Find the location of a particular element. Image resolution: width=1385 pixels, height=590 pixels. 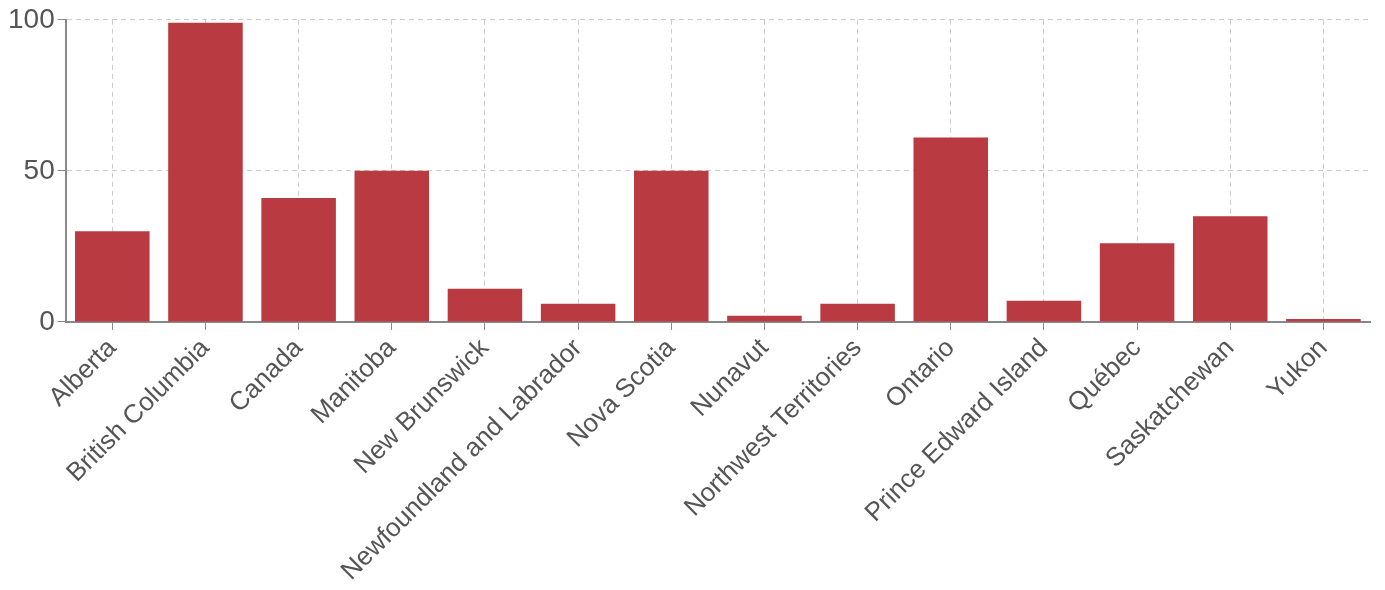

y-tick-label: 50 is located at coordinates (39, 169).